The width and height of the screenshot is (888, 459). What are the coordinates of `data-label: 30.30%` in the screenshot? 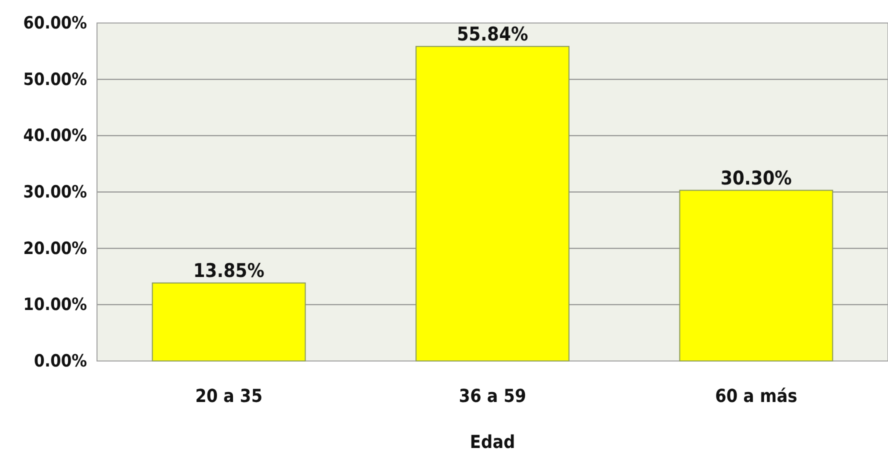 It's located at (756, 178).